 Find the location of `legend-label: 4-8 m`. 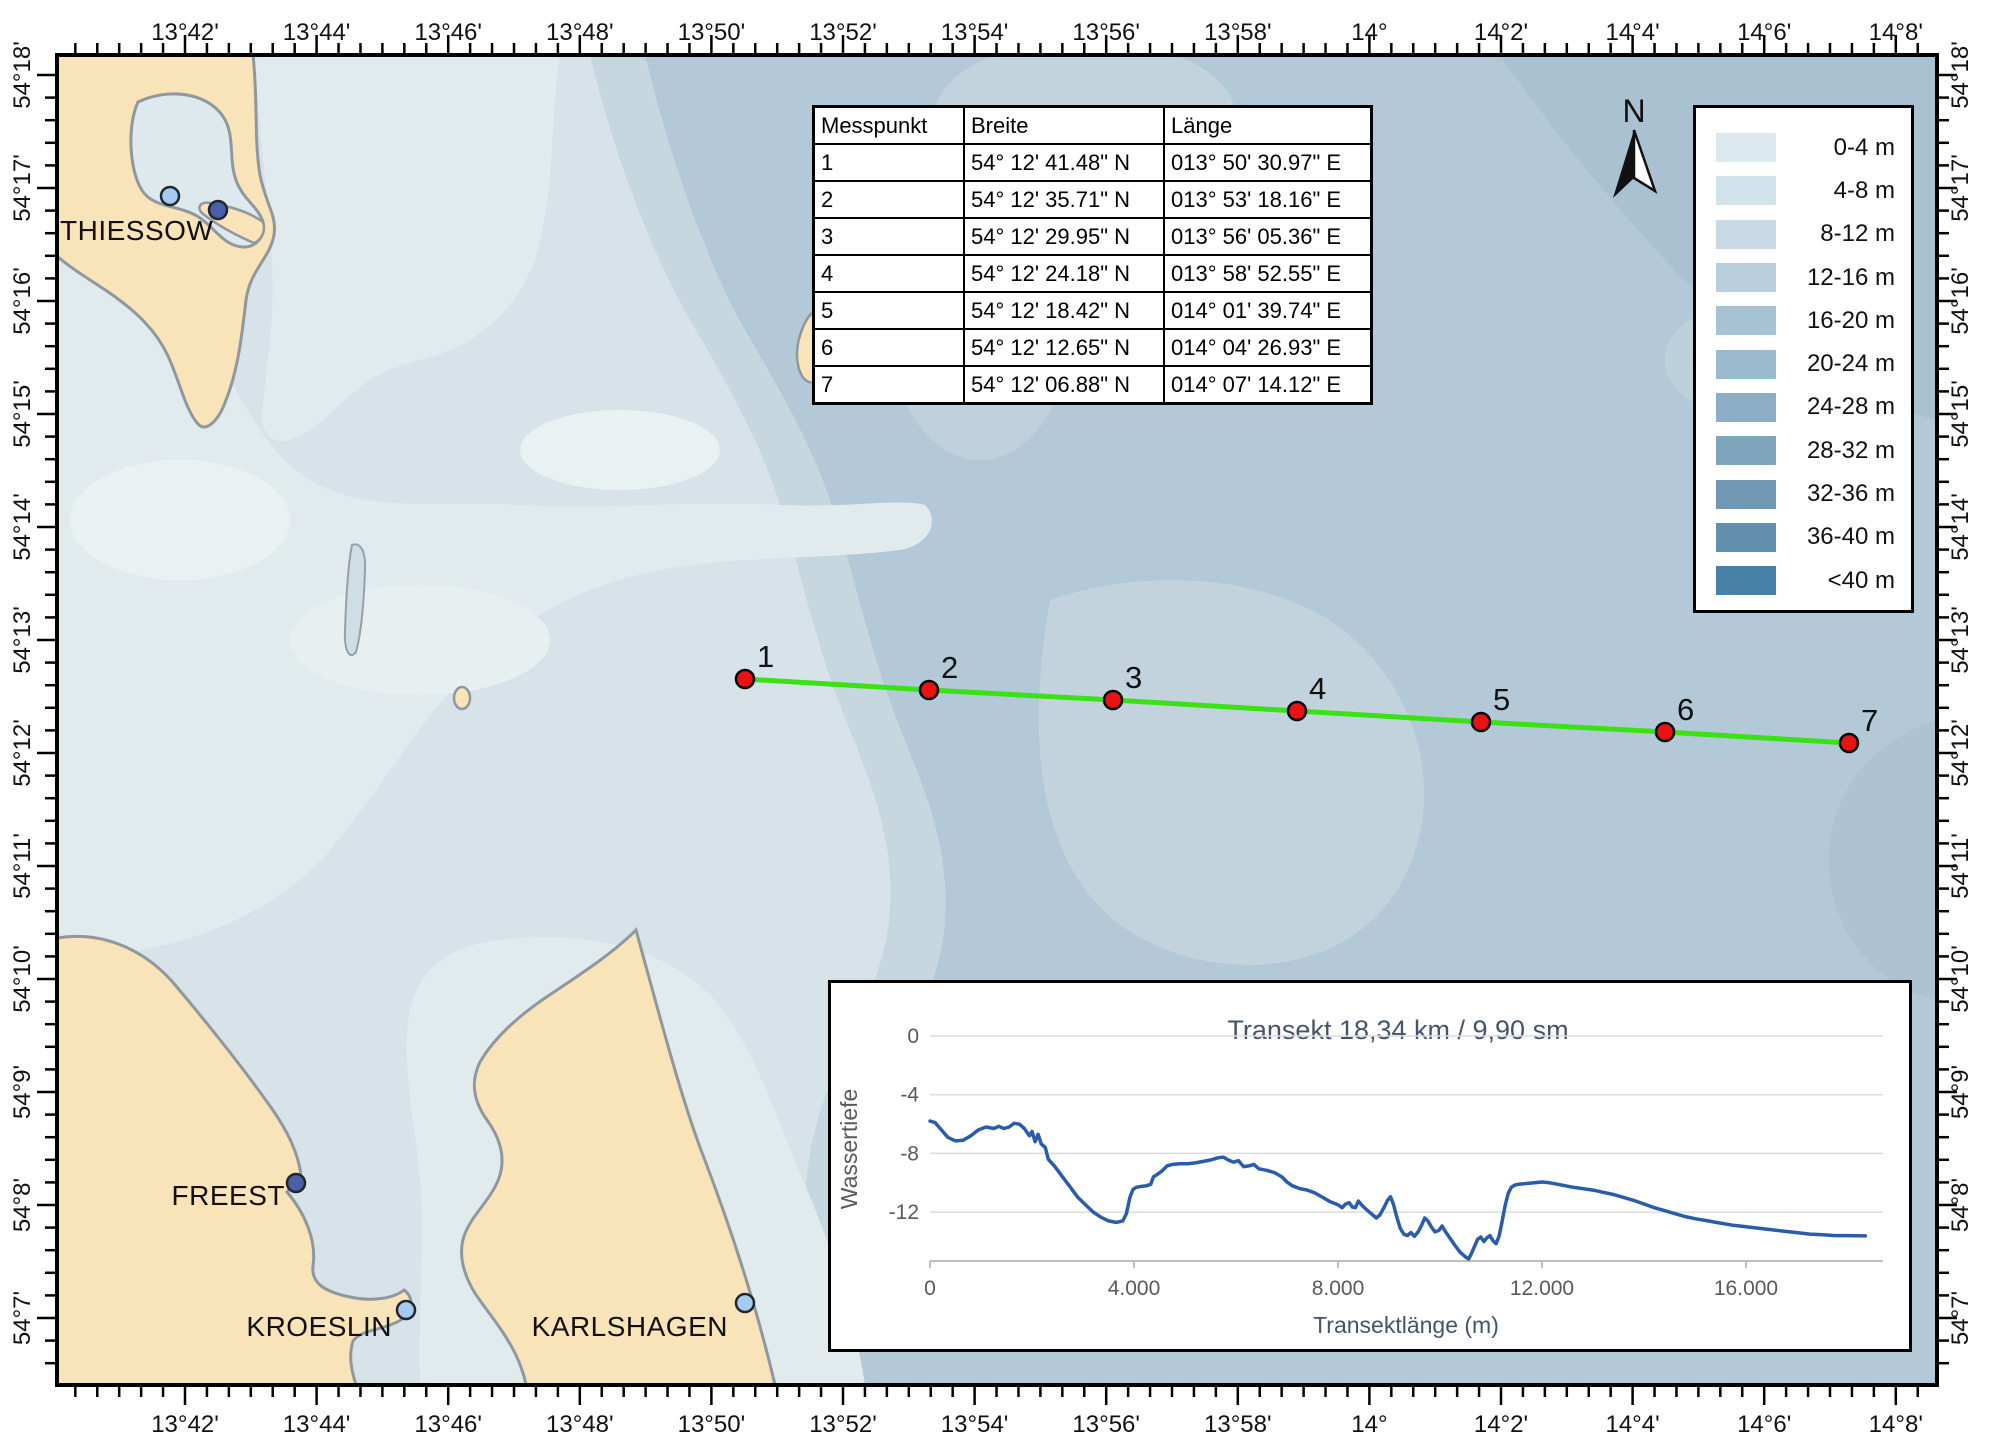

legend-label: 4-8 m is located at coordinates (1864, 190).